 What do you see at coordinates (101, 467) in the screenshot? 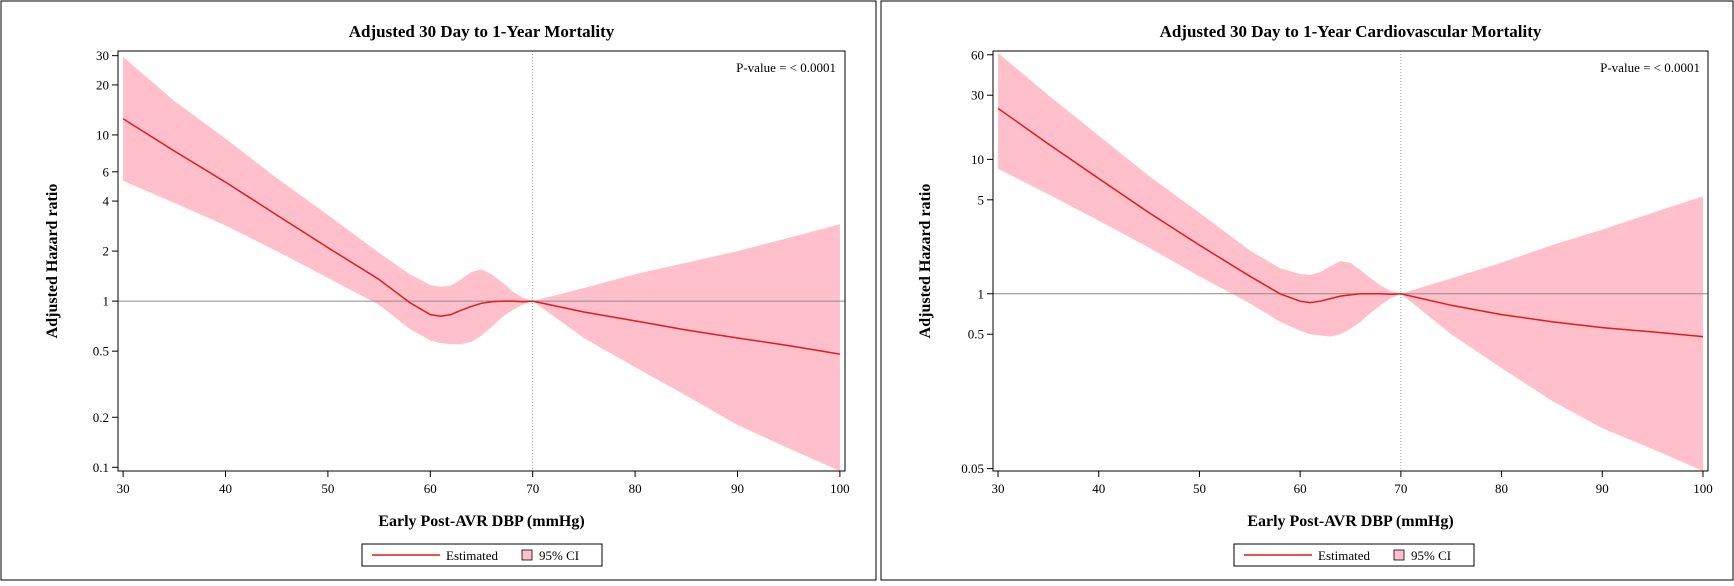
I see `y-tick-label: 0.1` at bounding box center [101, 467].